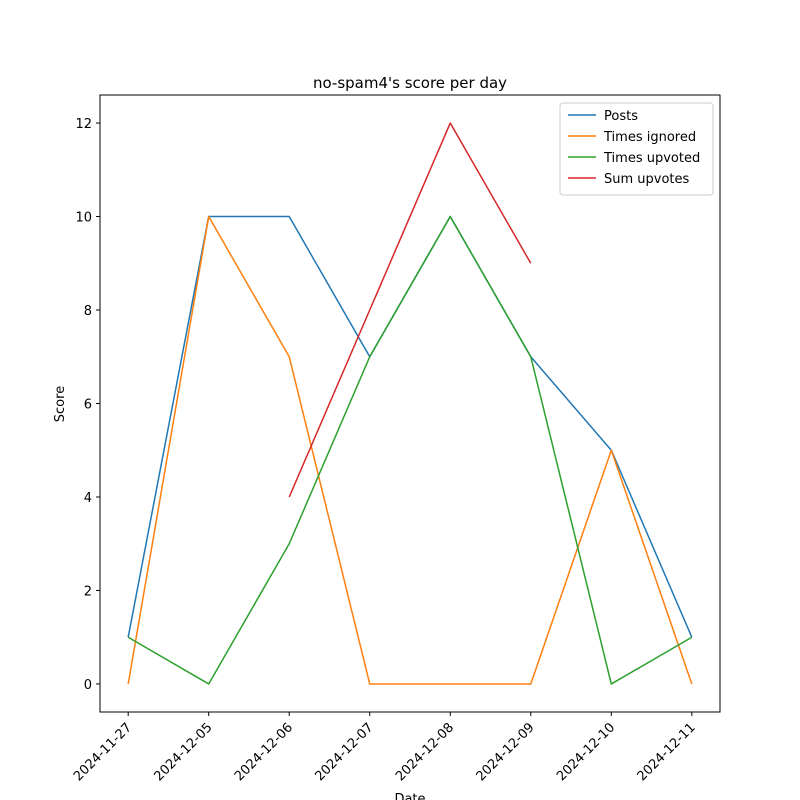 Image resolution: width=800 pixels, height=800 pixels. I want to click on chart-title: no-spam4's score per day, so click(410, 83).